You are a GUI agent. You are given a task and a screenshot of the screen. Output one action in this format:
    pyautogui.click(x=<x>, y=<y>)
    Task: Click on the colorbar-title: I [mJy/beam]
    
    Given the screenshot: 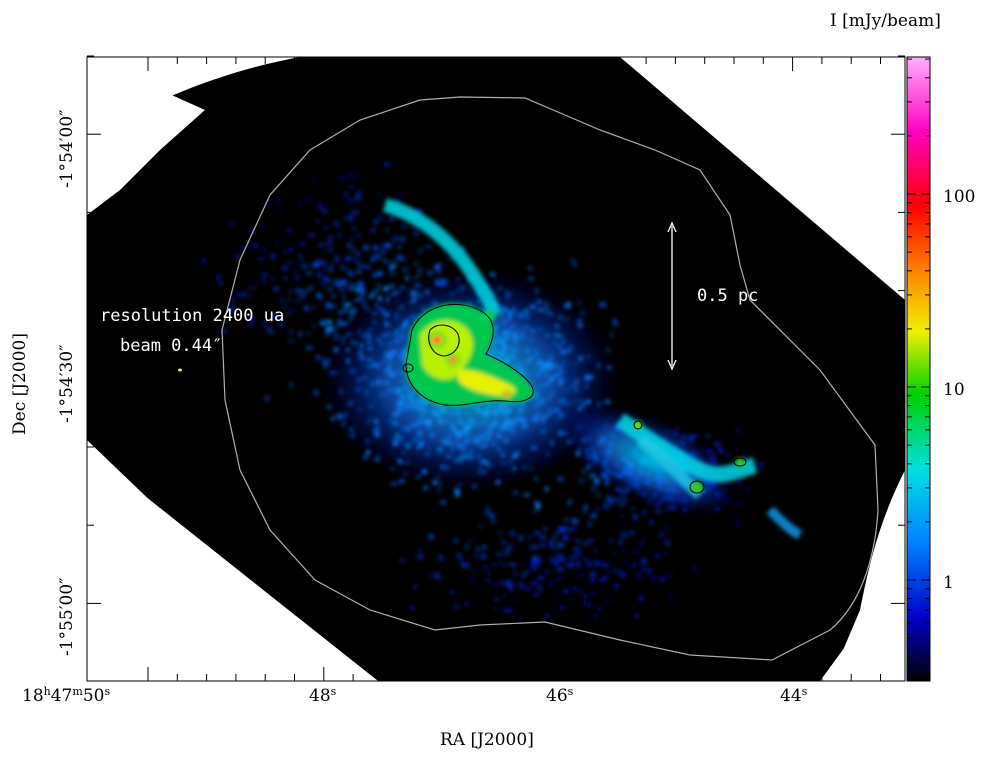 What is the action you would take?
    pyautogui.click(x=885, y=21)
    